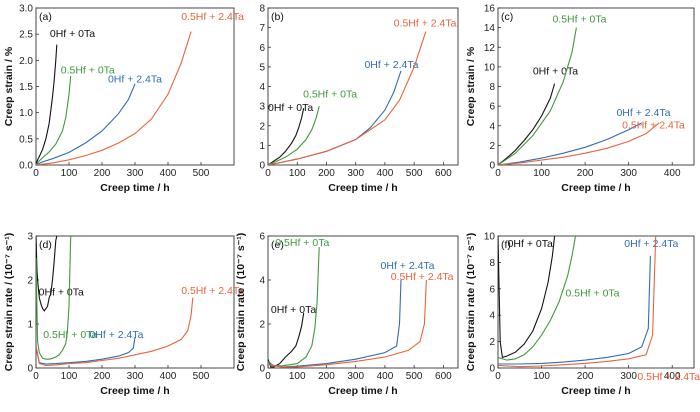  I want to click on panel-label: (e), so click(277, 245).